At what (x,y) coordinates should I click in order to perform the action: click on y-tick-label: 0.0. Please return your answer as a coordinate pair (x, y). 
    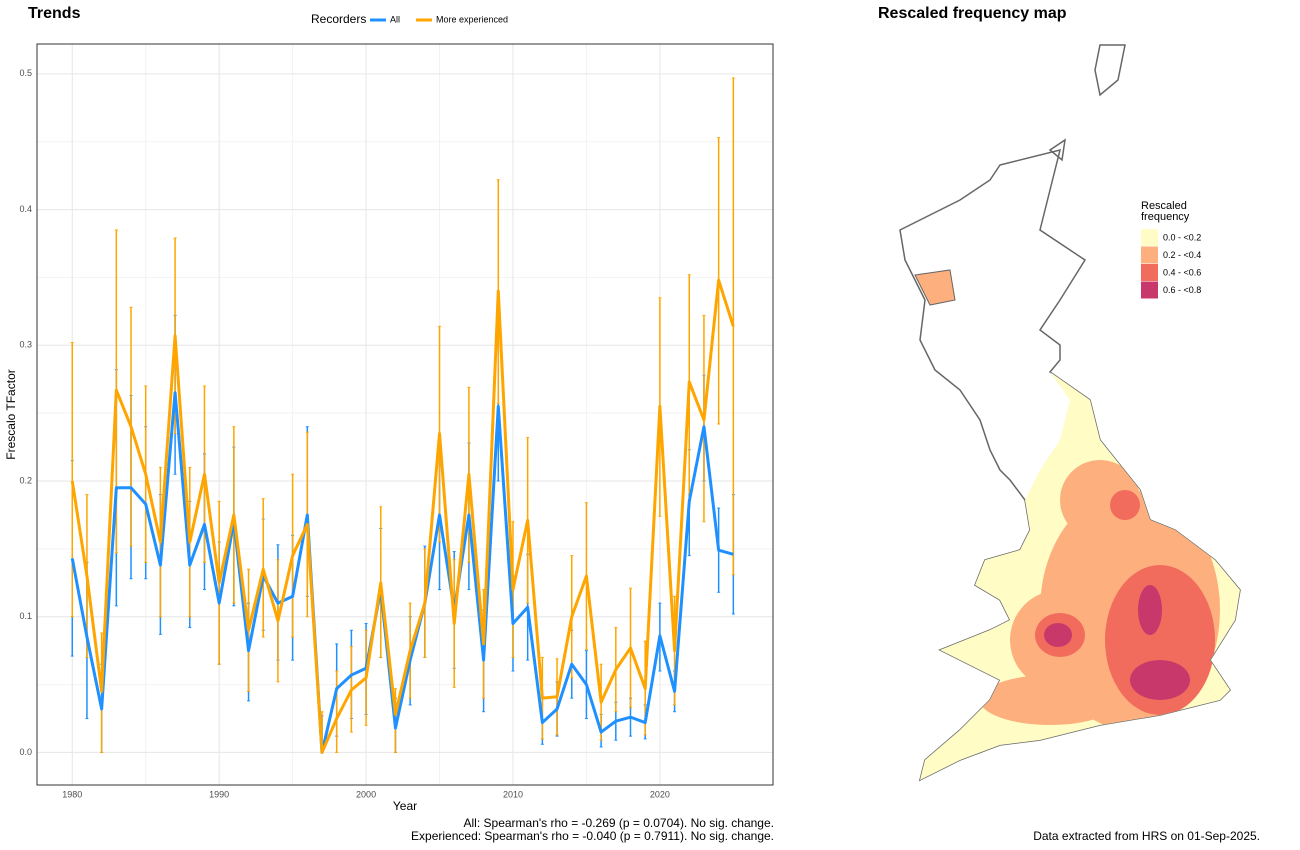
    Looking at the image, I should click on (25, 752).